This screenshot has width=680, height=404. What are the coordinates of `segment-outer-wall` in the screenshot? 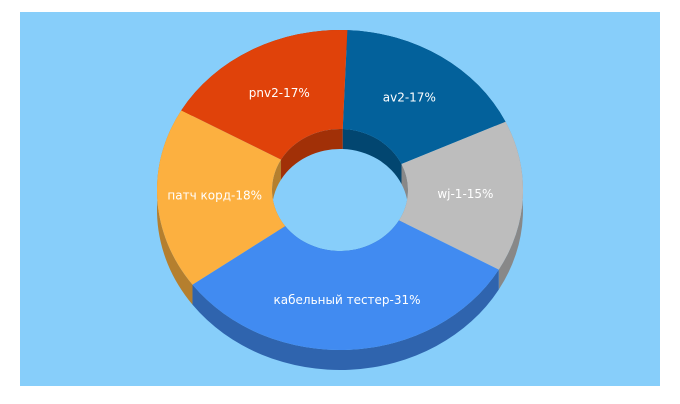 It's located at (345, 319).